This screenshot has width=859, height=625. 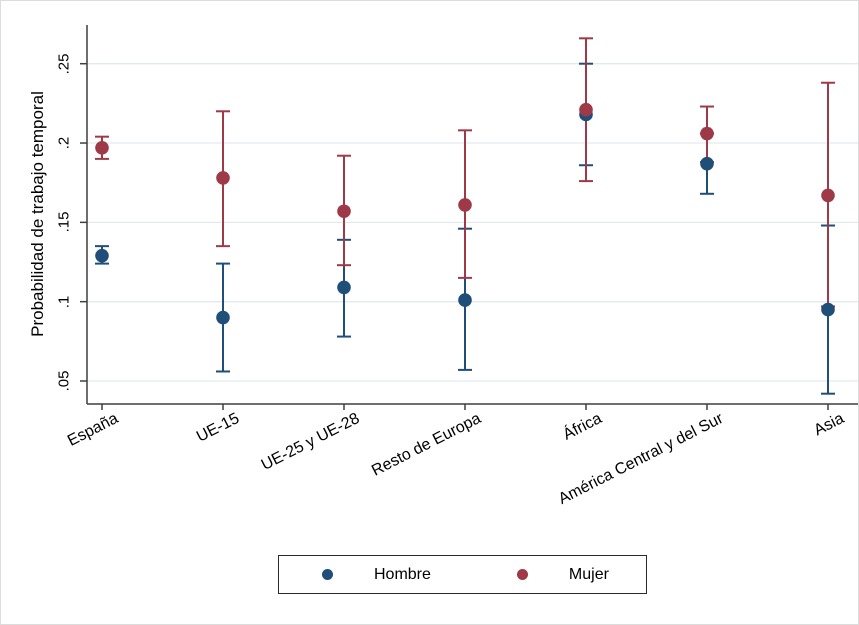 I want to click on legend-label-hombre: Hombre, so click(x=402, y=574).